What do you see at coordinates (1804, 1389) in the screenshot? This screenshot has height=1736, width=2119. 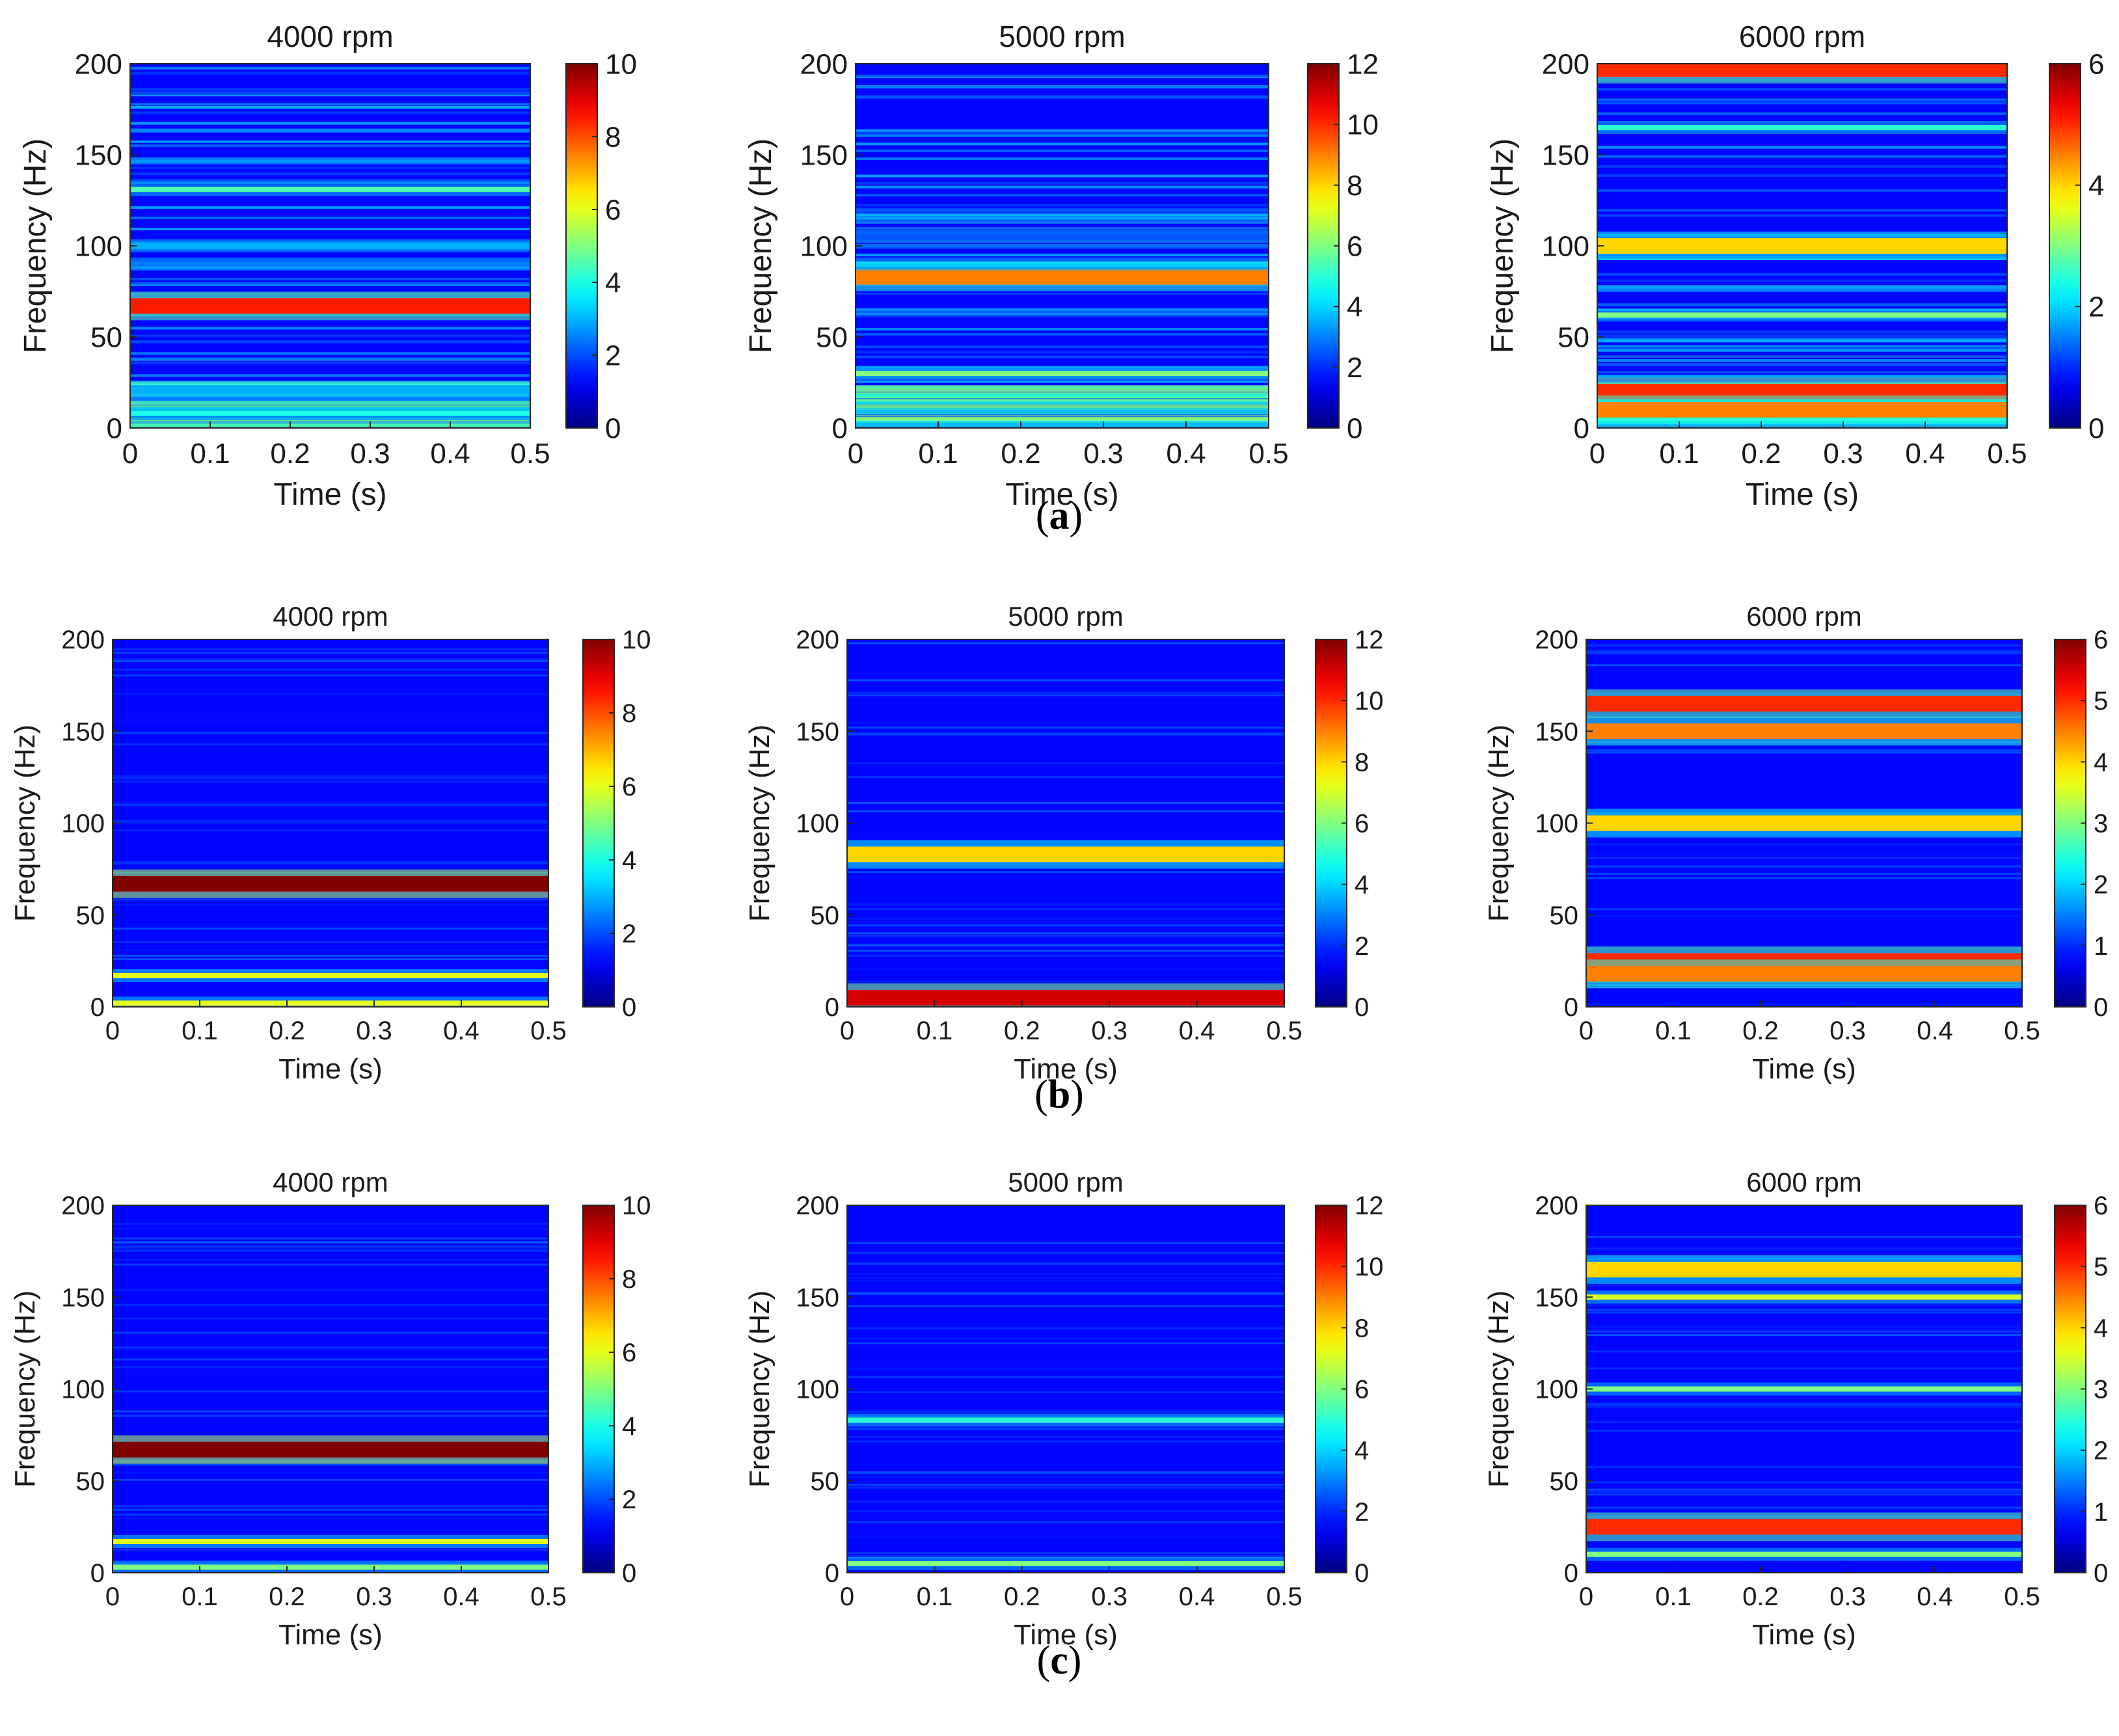 I see `band-100hz` at bounding box center [1804, 1389].